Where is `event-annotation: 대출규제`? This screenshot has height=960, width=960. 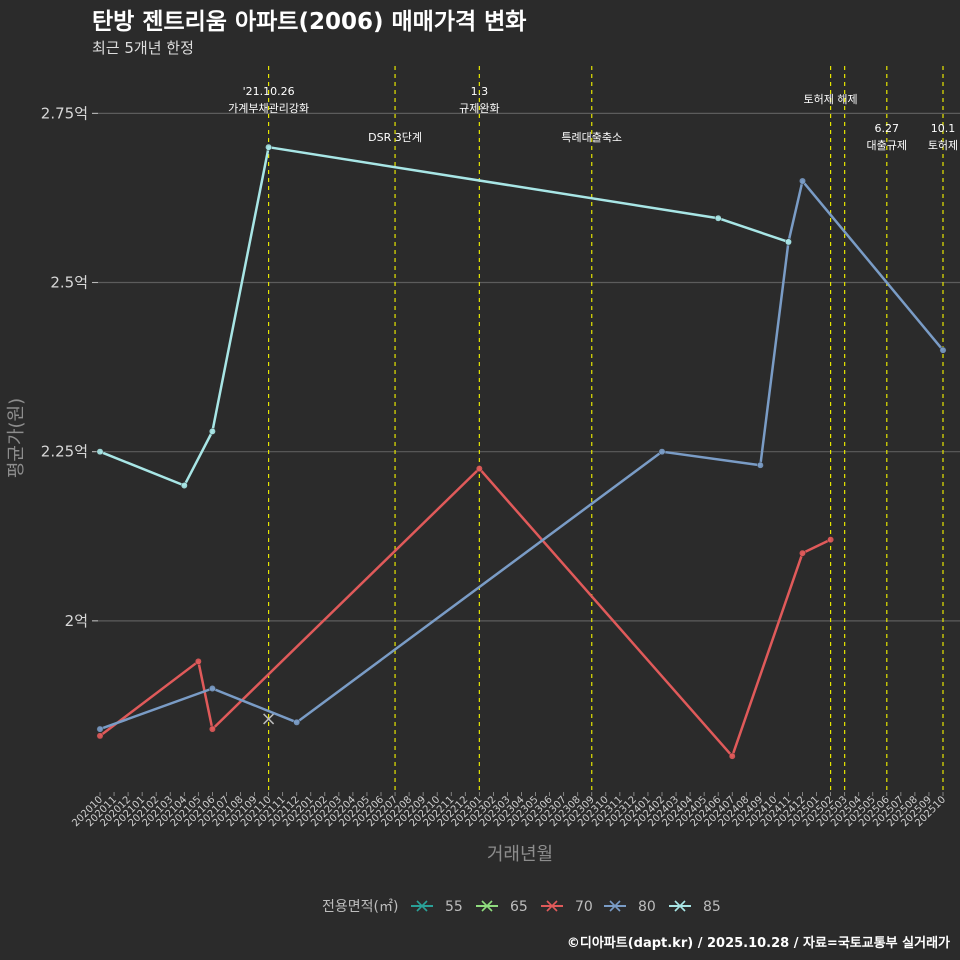 event-annotation: 대출규제 is located at coordinates (887, 145).